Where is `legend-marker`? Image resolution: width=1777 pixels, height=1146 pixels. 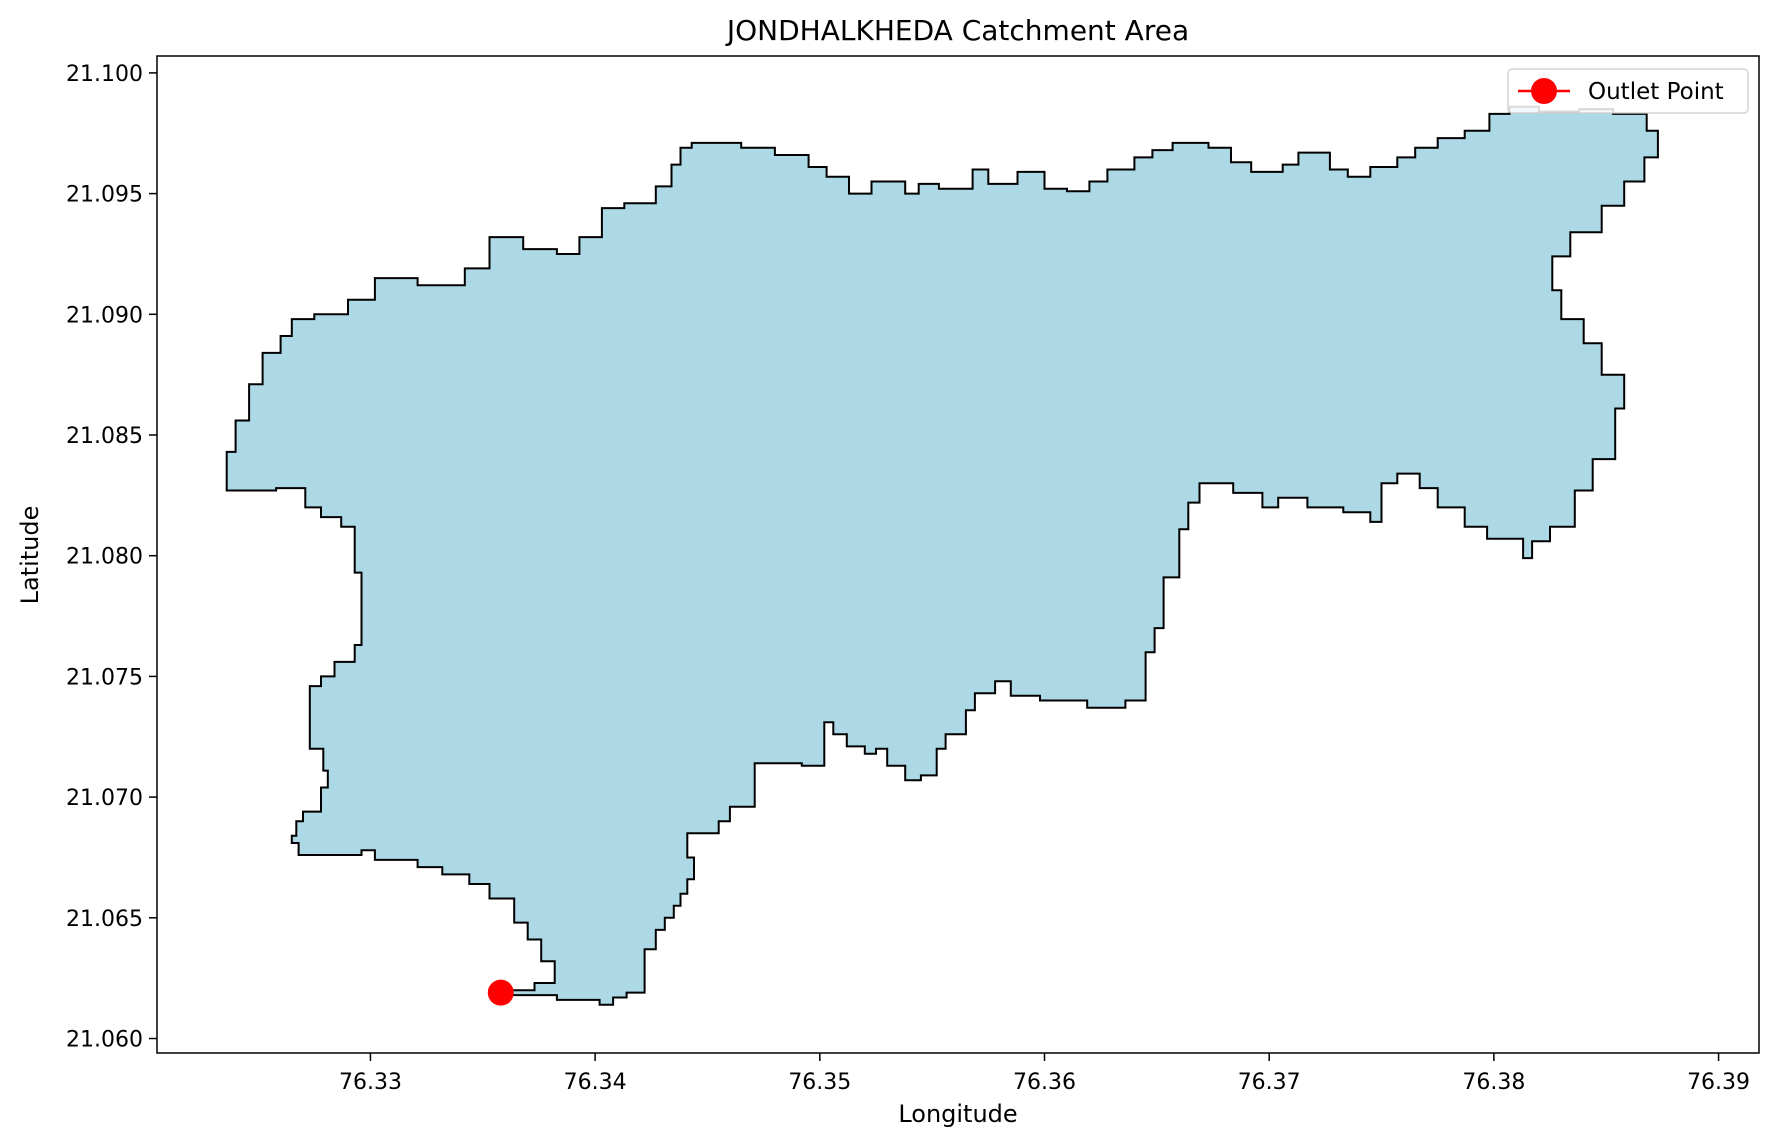
legend-marker is located at coordinates (1544, 91).